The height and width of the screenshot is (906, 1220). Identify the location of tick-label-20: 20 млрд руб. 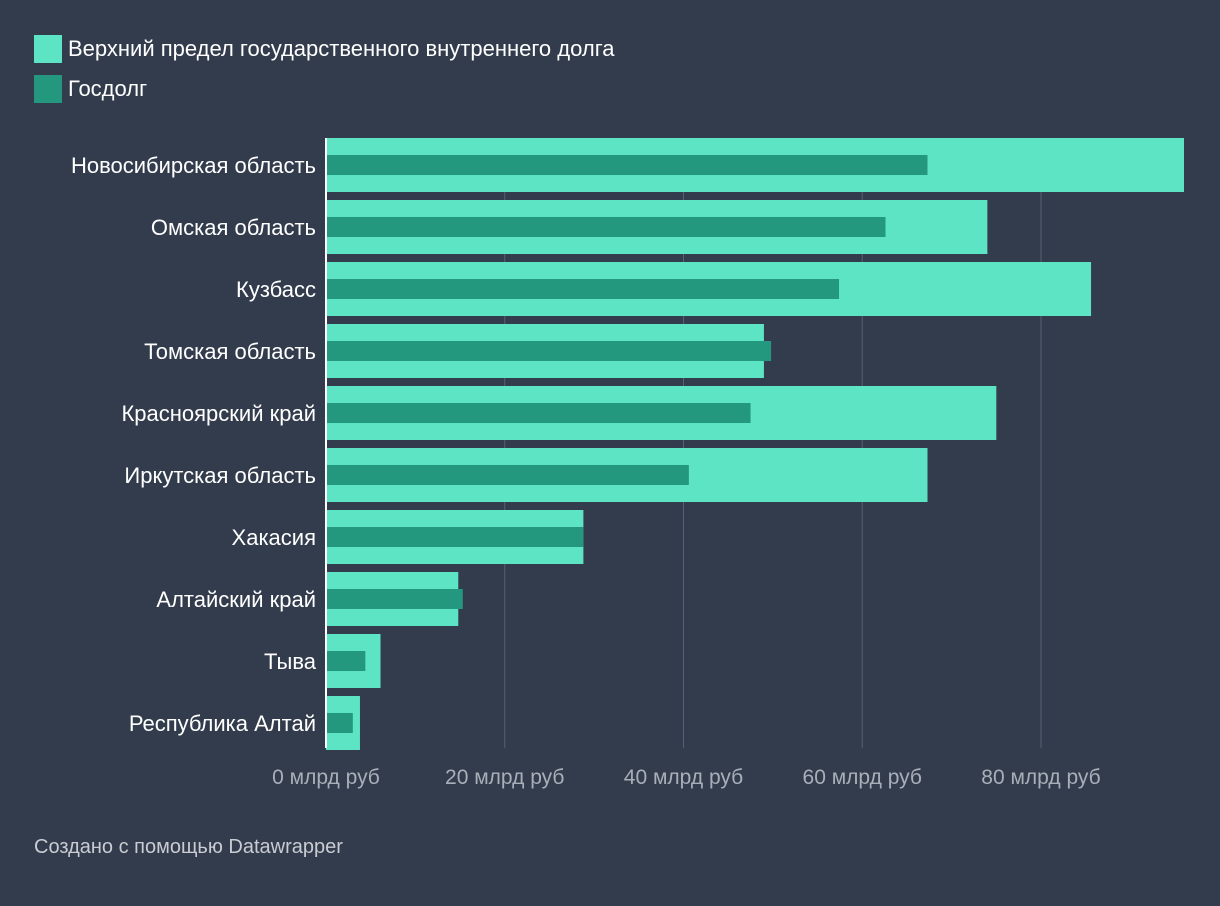
(504, 777).